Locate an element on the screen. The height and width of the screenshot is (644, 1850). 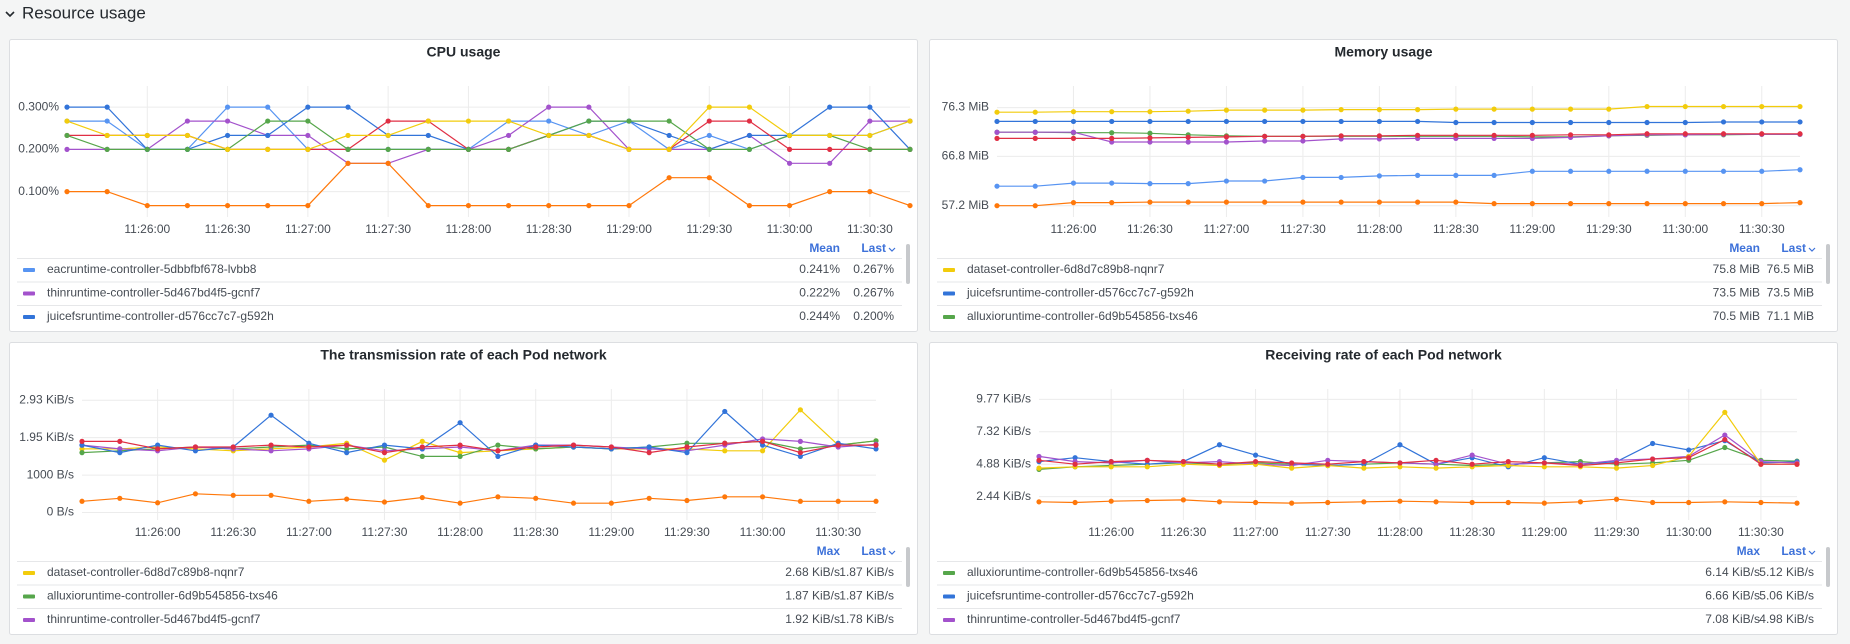
legend-stat: 6.66 KiB/s is located at coordinates (1732, 596).